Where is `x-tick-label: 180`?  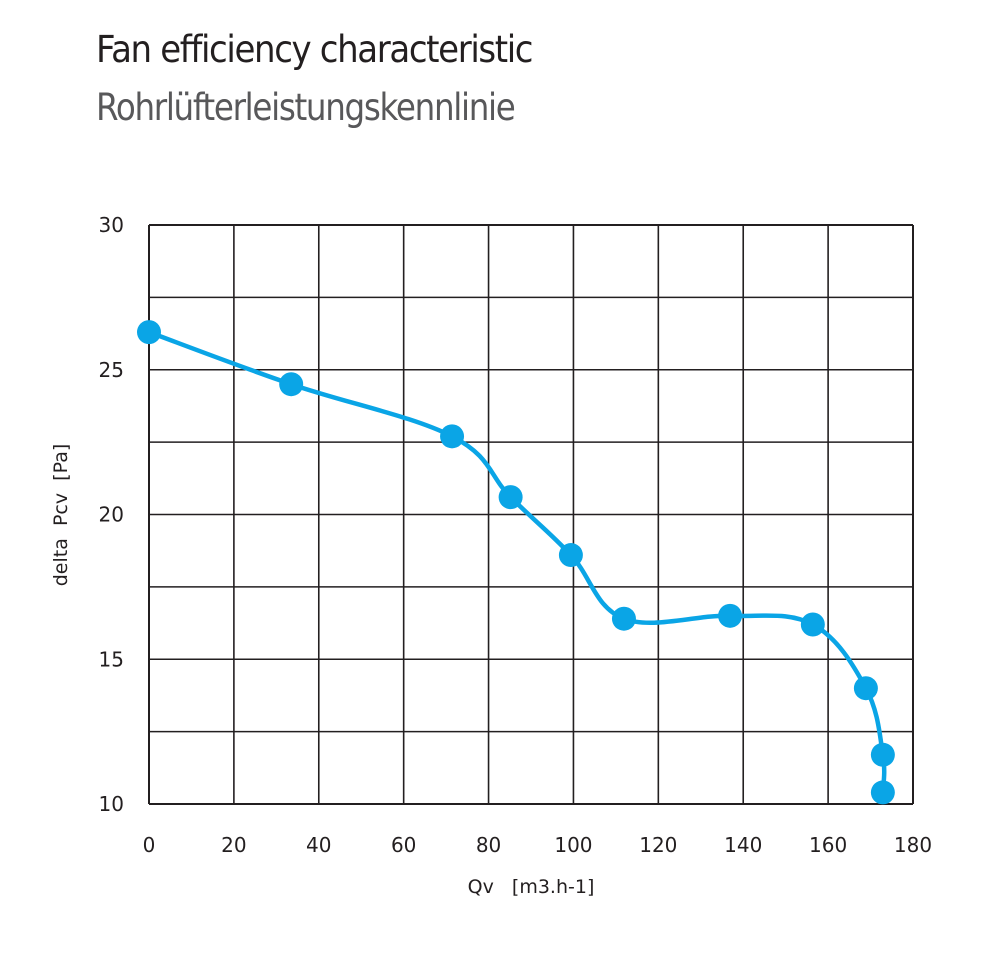 x-tick-label: 180 is located at coordinates (913, 845).